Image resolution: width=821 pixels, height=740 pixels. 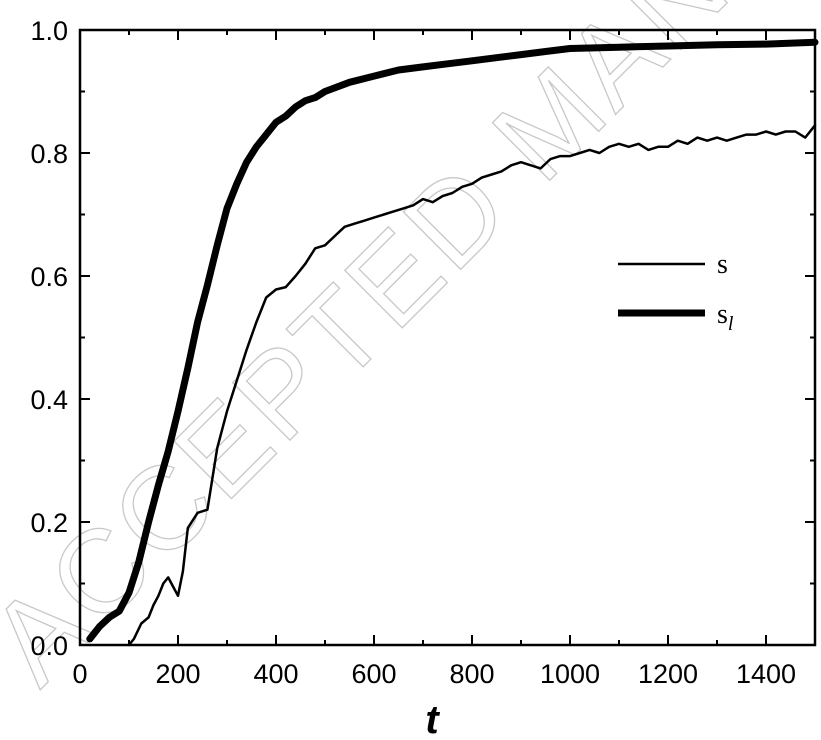 What do you see at coordinates (432, 719) in the screenshot?
I see `x-axis-title: t` at bounding box center [432, 719].